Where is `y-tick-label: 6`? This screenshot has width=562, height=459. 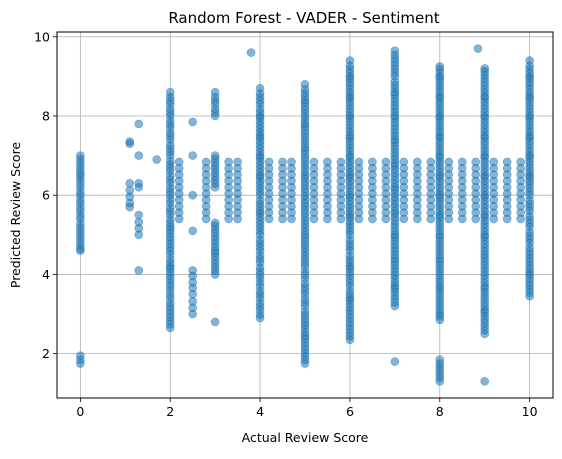 y-tick-label: 6 is located at coordinates (46, 195).